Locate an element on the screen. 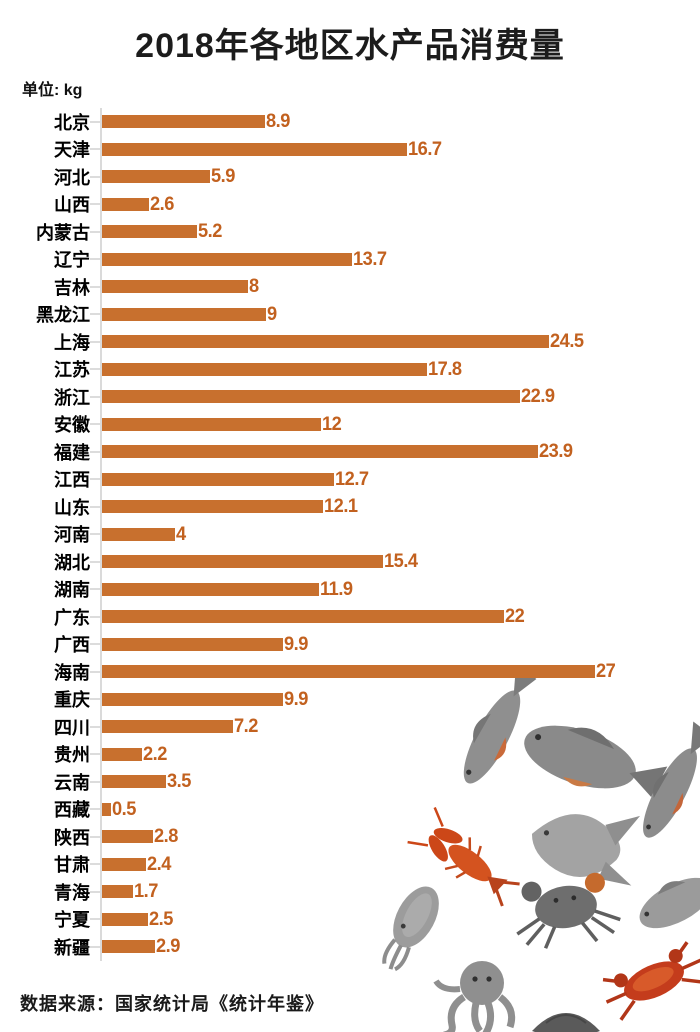 The height and width of the screenshot is (1032, 700). chart-row: 浙江 22.9 is located at coordinates (350, 397).